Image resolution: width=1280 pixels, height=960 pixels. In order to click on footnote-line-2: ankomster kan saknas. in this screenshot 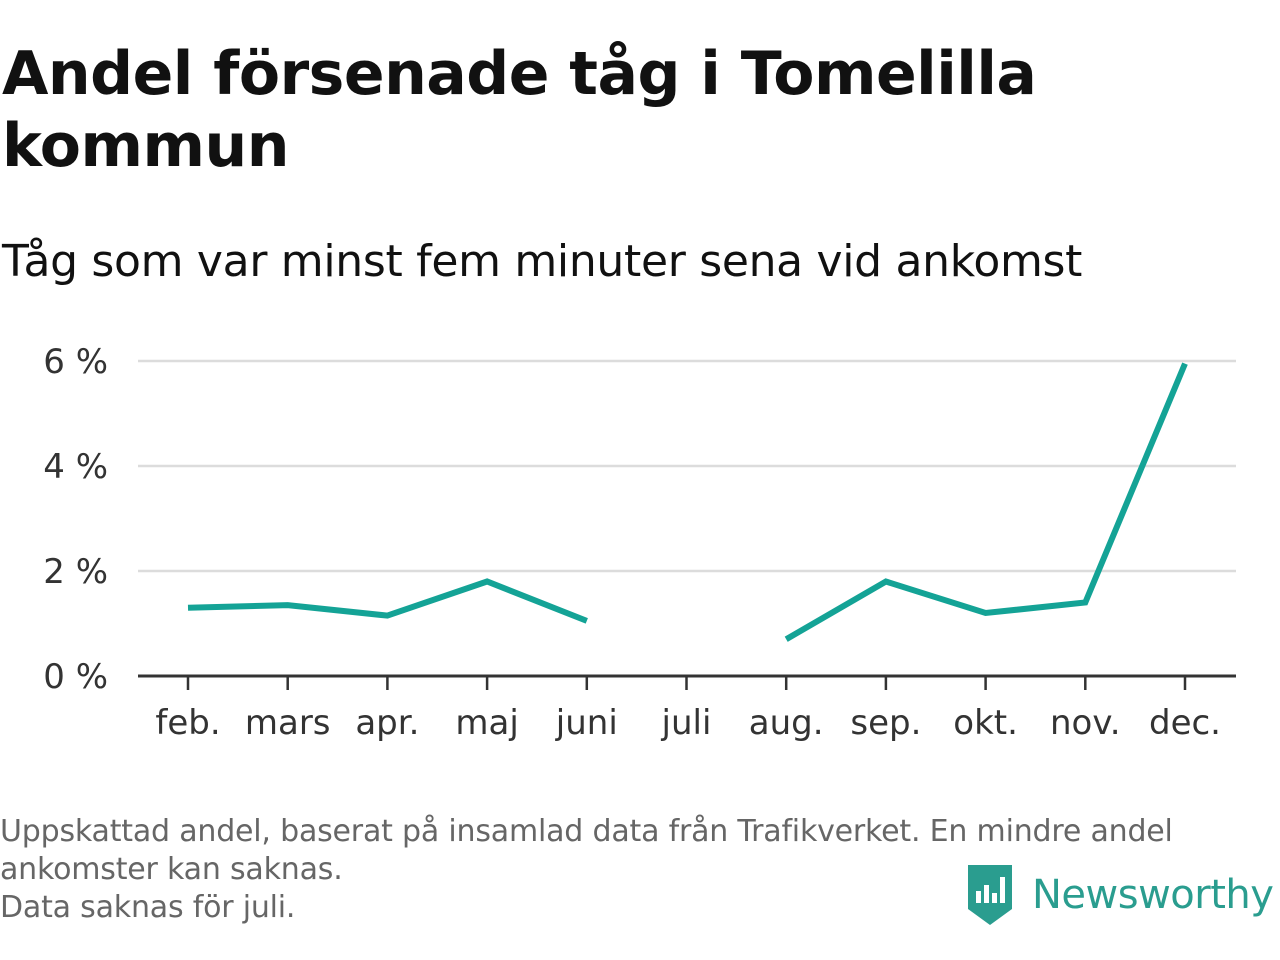, I will do `click(171, 869)`.